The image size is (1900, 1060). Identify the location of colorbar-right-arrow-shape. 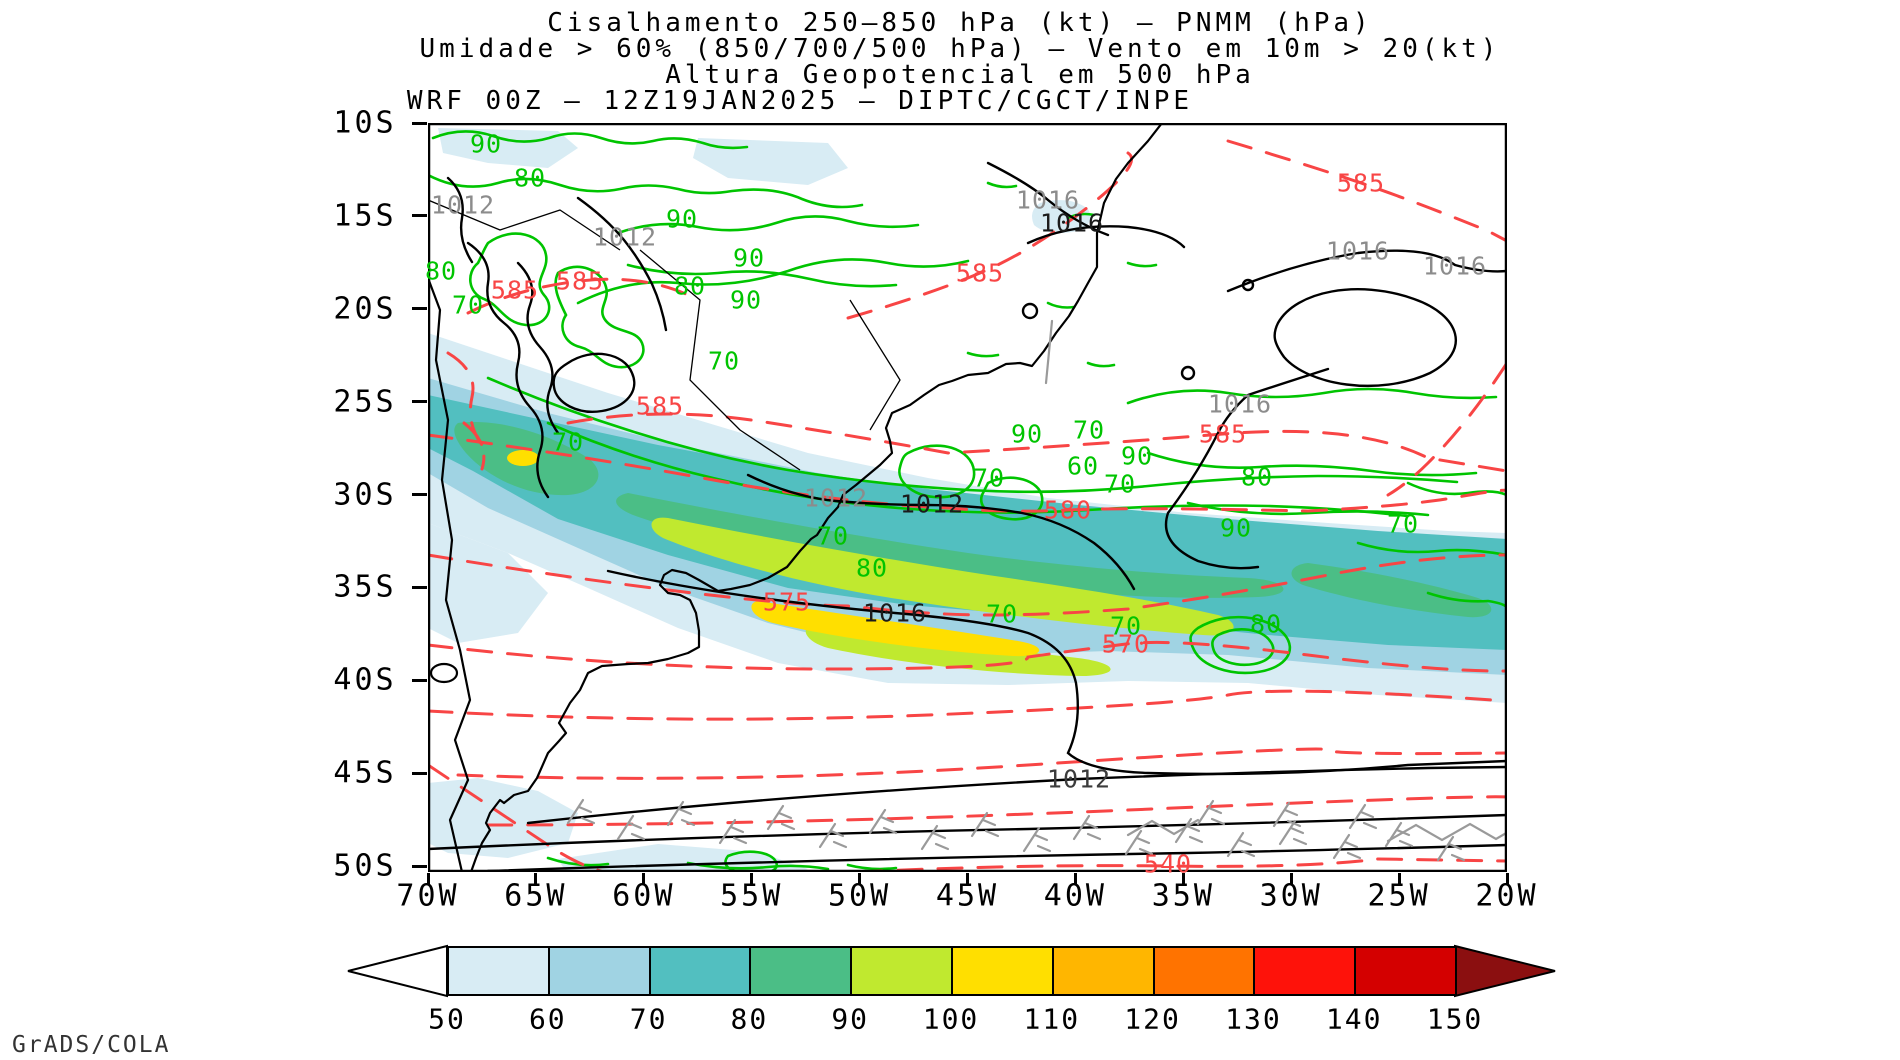
(1505, 971).